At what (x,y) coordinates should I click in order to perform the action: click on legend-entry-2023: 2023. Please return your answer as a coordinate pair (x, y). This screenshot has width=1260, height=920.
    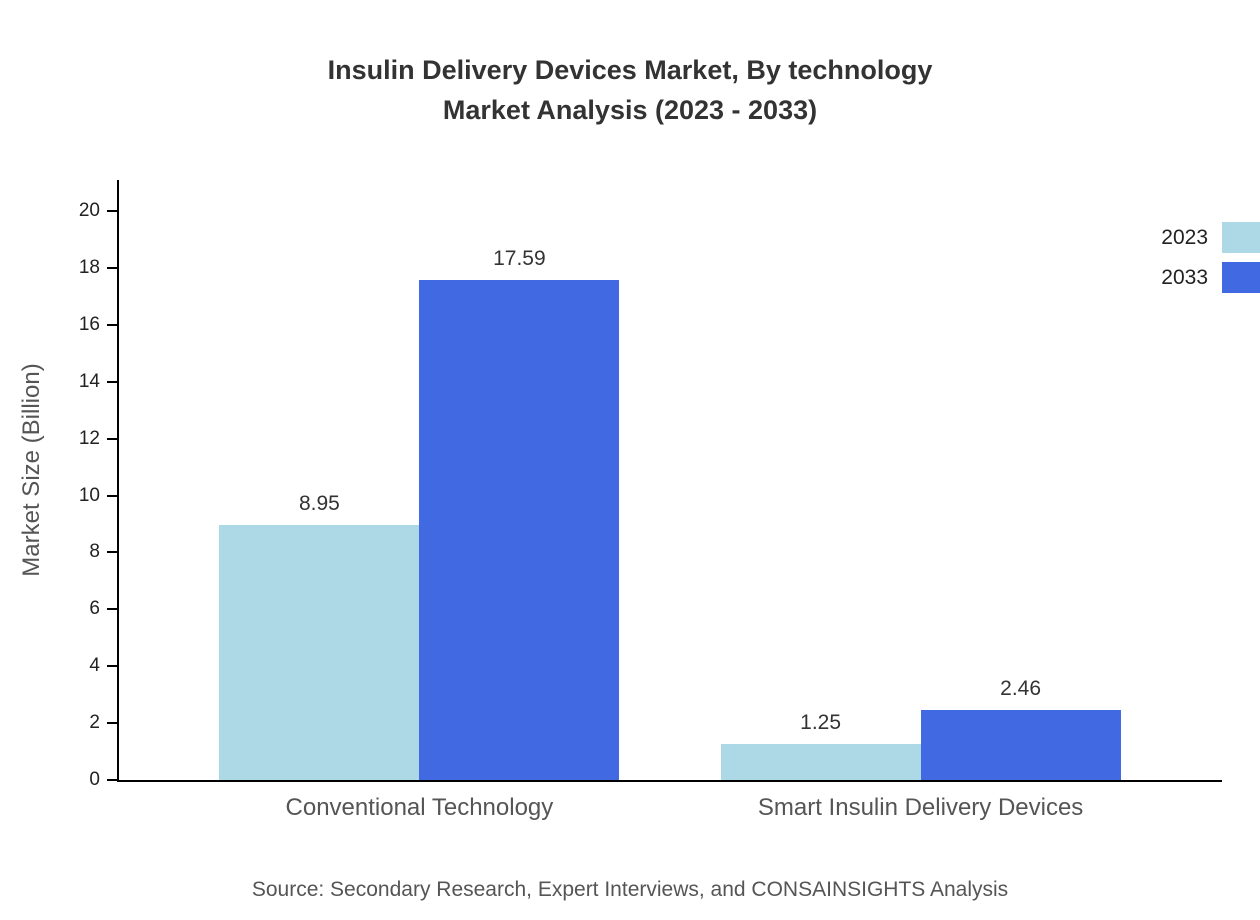
    Looking at the image, I should click on (1210, 237).